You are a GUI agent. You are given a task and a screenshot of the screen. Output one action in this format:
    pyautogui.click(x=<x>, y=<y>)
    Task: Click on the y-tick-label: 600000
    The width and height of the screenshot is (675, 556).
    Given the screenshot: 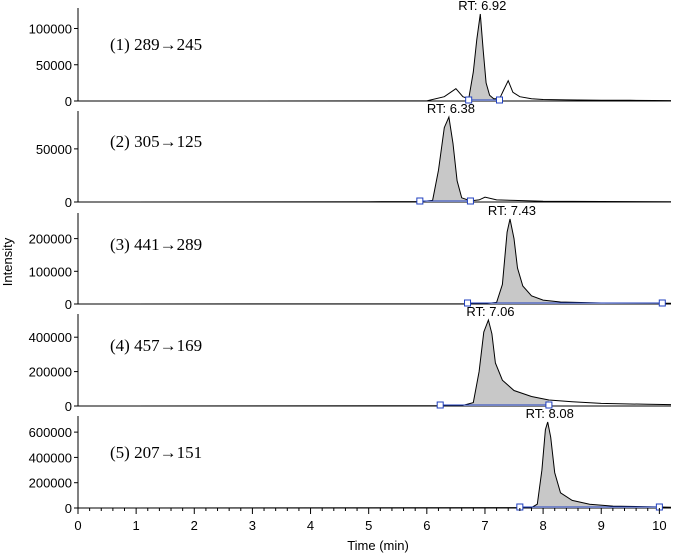 What is the action you would take?
    pyautogui.click(x=50, y=432)
    